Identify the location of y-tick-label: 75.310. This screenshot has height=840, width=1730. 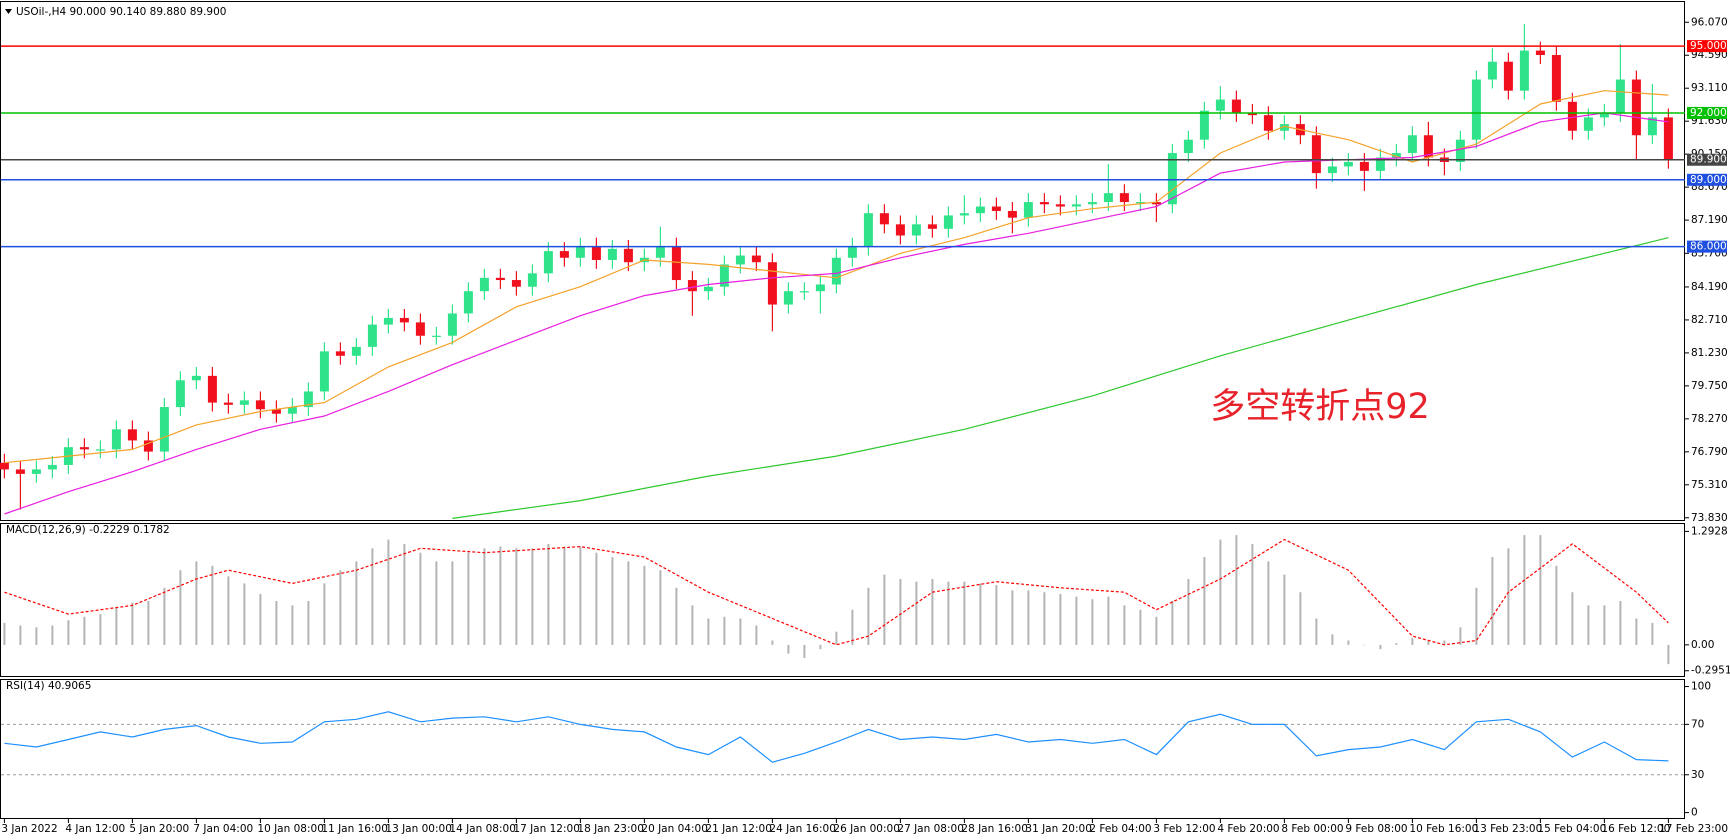
(1709, 485).